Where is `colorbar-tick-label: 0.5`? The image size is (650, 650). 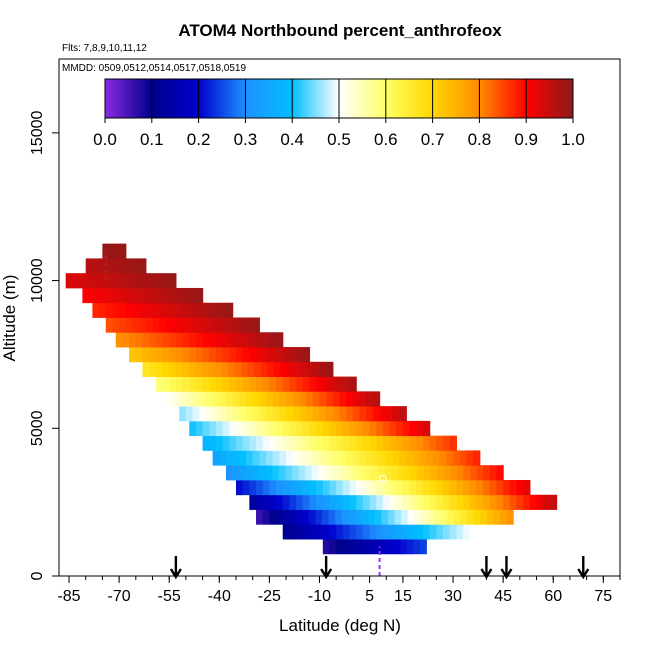
colorbar-tick-label: 0.5 is located at coordinates (339, 139).